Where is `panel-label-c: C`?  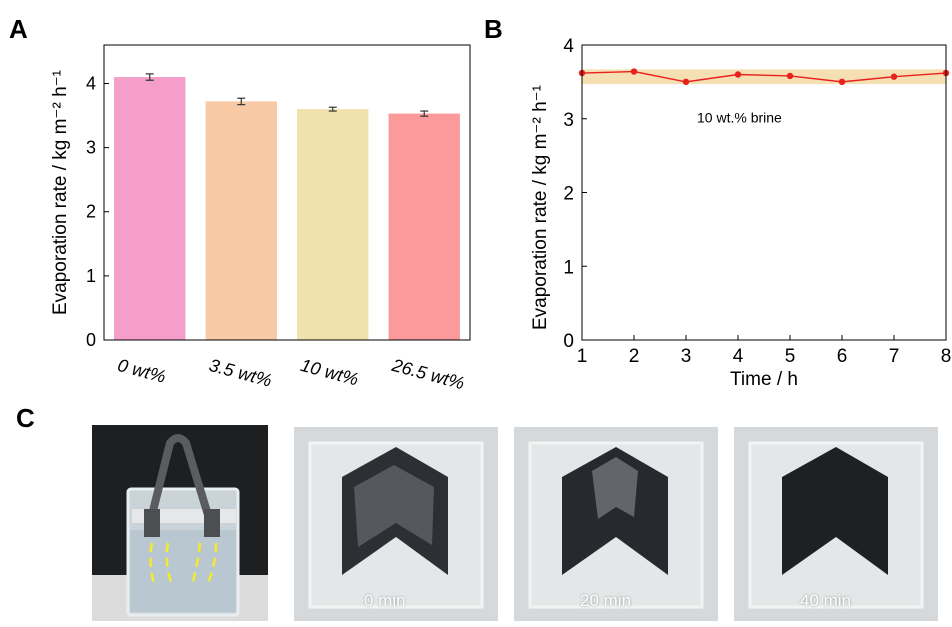
panel-label-c: C is located at coordinates (25, 418).